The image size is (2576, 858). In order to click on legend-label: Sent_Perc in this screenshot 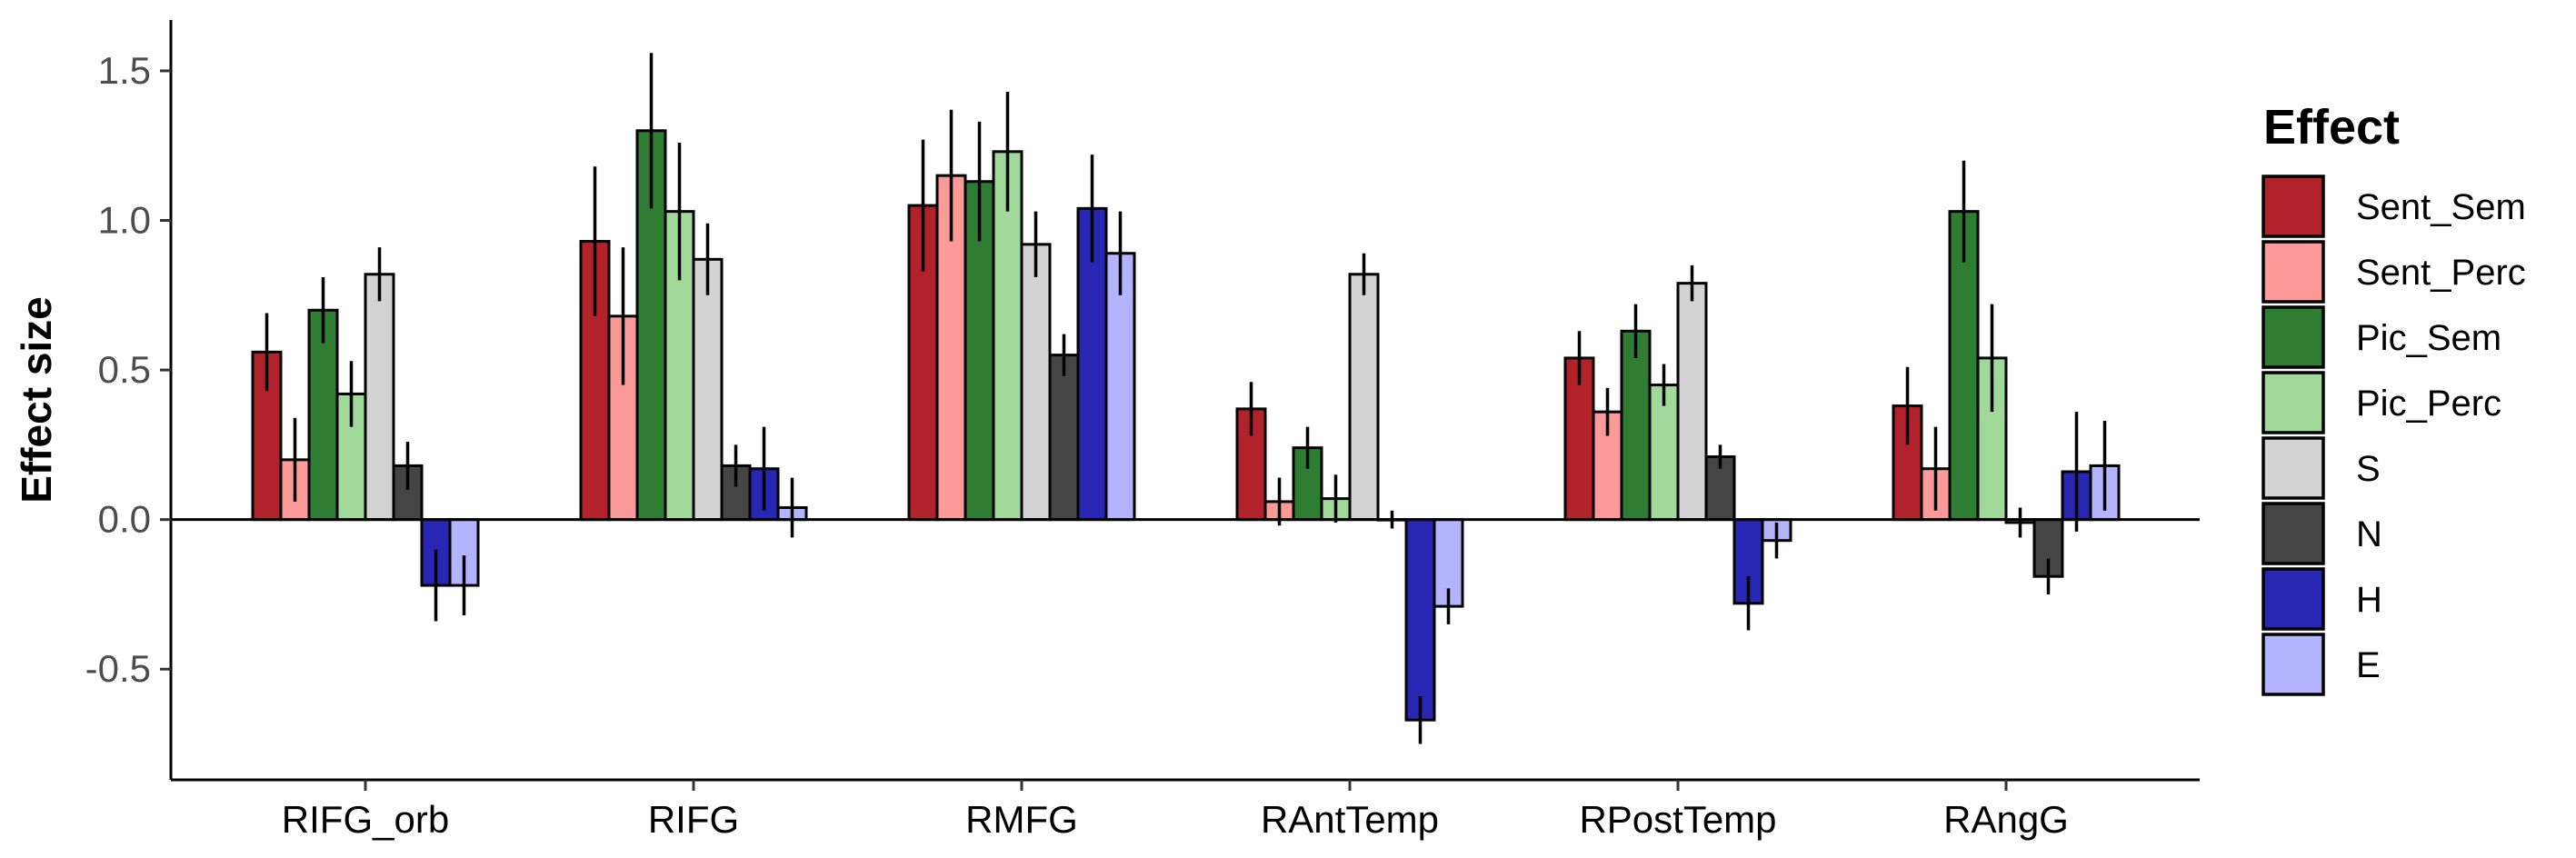, I will do `click(2441, 273)`.